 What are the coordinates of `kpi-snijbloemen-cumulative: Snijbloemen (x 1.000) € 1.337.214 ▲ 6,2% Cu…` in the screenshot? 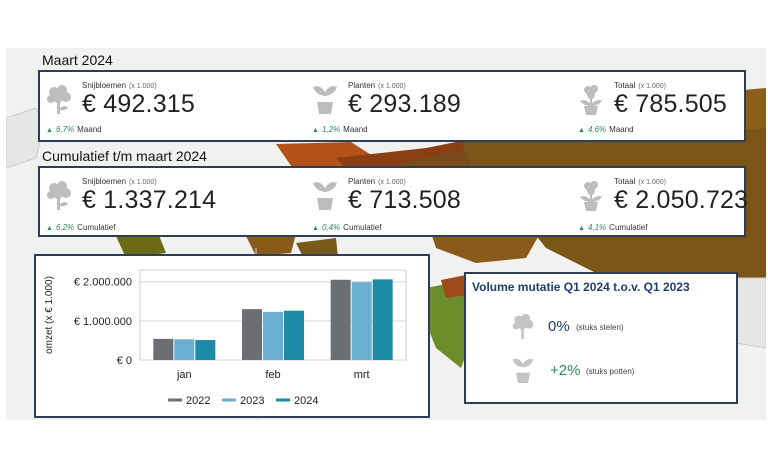 It's located at (164, 201).